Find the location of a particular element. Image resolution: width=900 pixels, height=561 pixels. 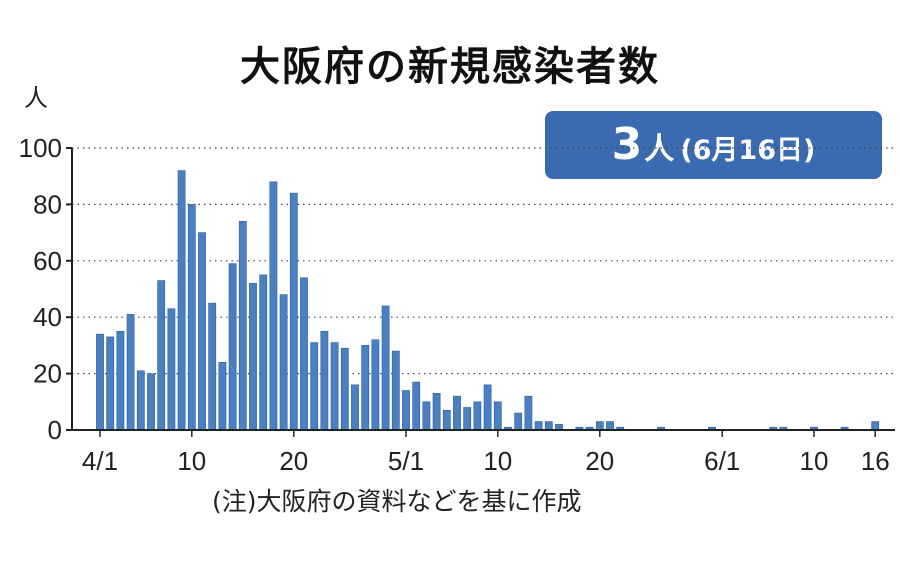

latest-count-badge: 3 人 (6月16日) is located at coordinates (713, 145).